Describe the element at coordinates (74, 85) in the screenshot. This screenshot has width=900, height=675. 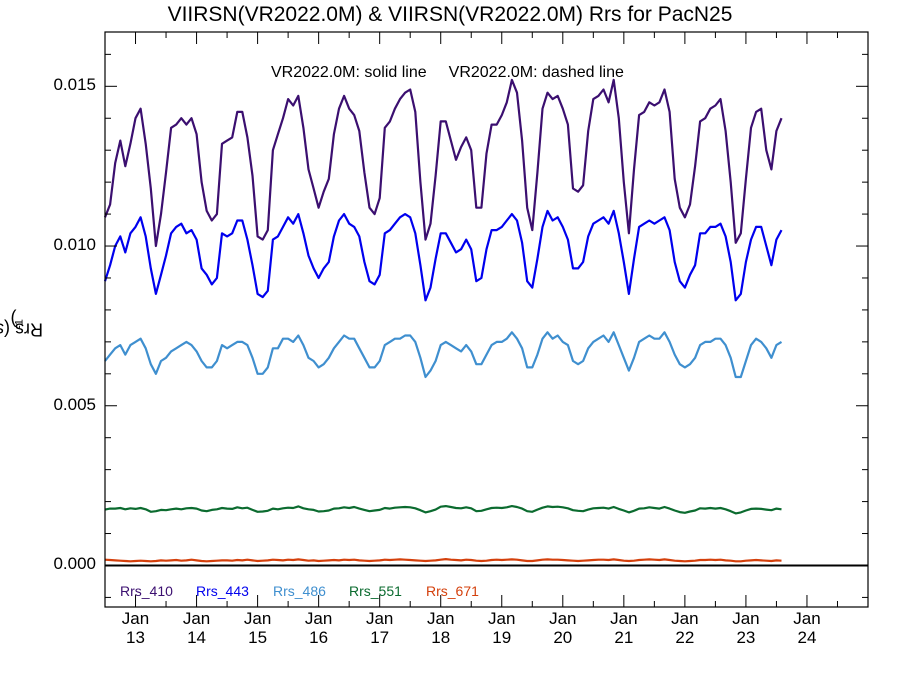
I see `y-tick-label: 0.015` at that location.